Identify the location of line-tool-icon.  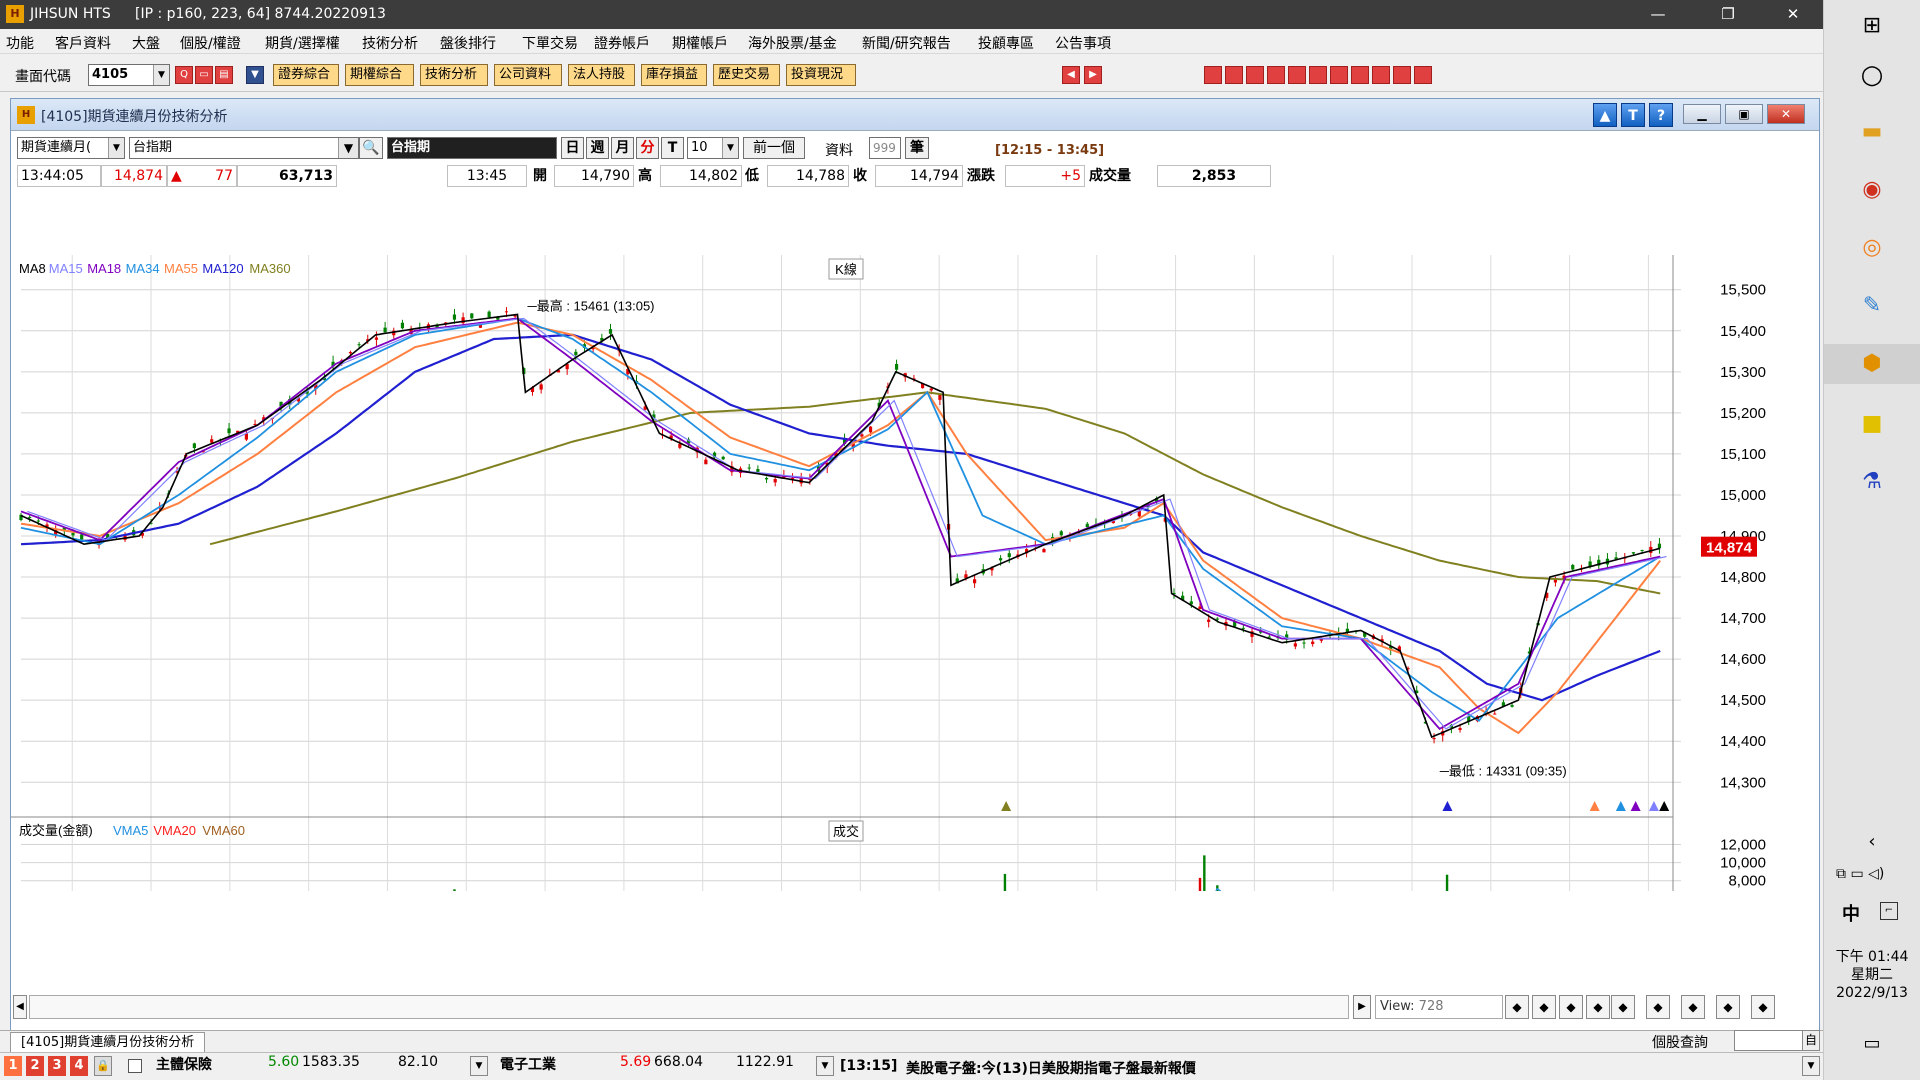
(1213, 75).